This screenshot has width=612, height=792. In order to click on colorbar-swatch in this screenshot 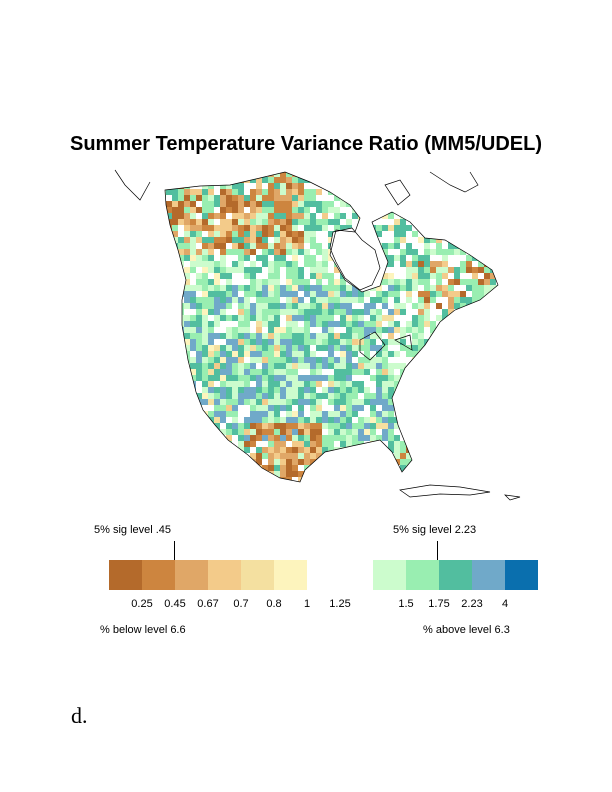, I will do `click(455, 575)`.